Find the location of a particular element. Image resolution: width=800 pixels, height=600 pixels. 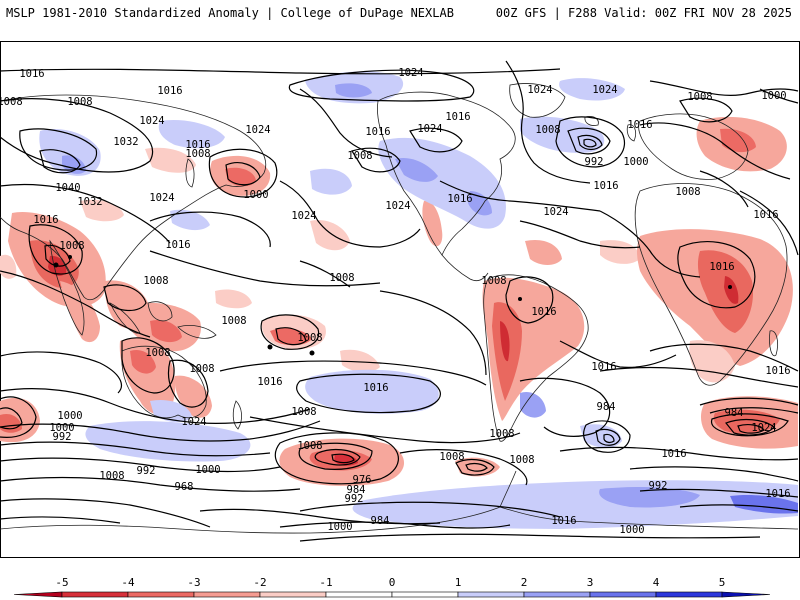

anomaly-red-europe-core is located at coordinates (738, 140).